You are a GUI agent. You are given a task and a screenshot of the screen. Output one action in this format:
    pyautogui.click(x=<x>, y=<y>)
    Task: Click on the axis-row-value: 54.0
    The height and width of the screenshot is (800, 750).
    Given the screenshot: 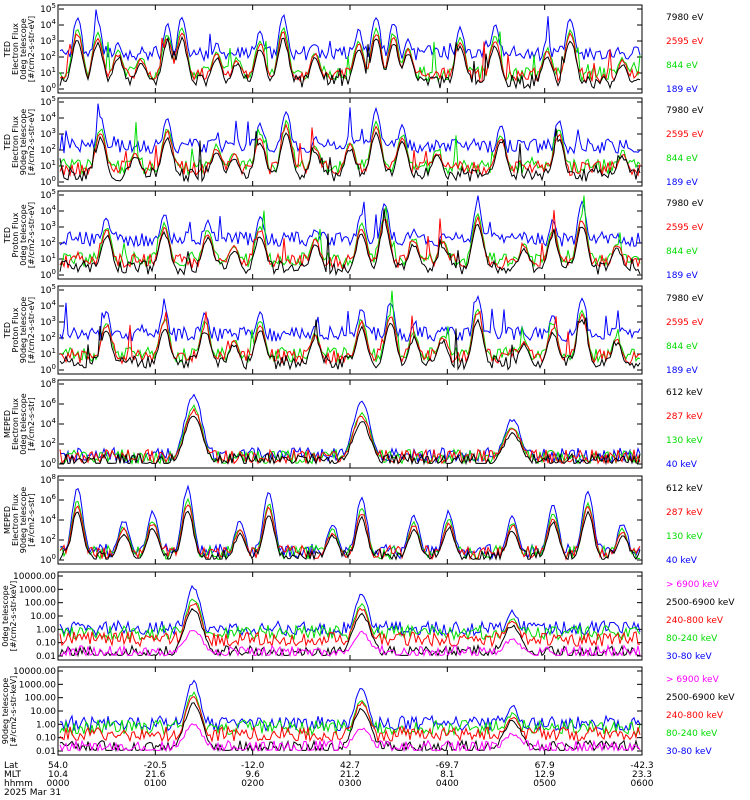 What is the action you would take?
    pyautogui.click(x=58, y=766)
    